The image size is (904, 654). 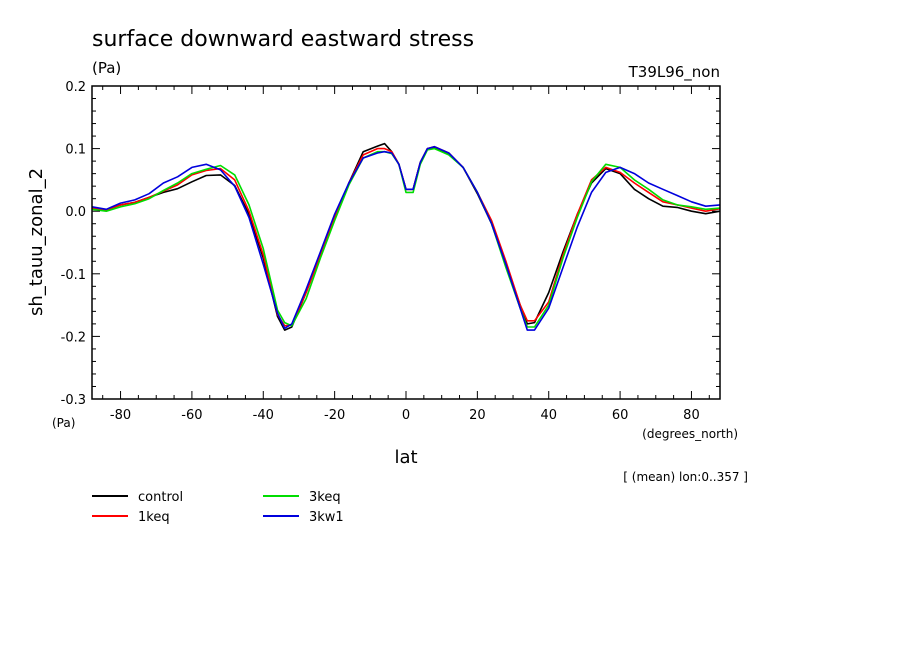 What do you see at coordinates (63, 423) in the screenshot?
I see `y-units-label: (Pa)` at bounding box center [63, 423].